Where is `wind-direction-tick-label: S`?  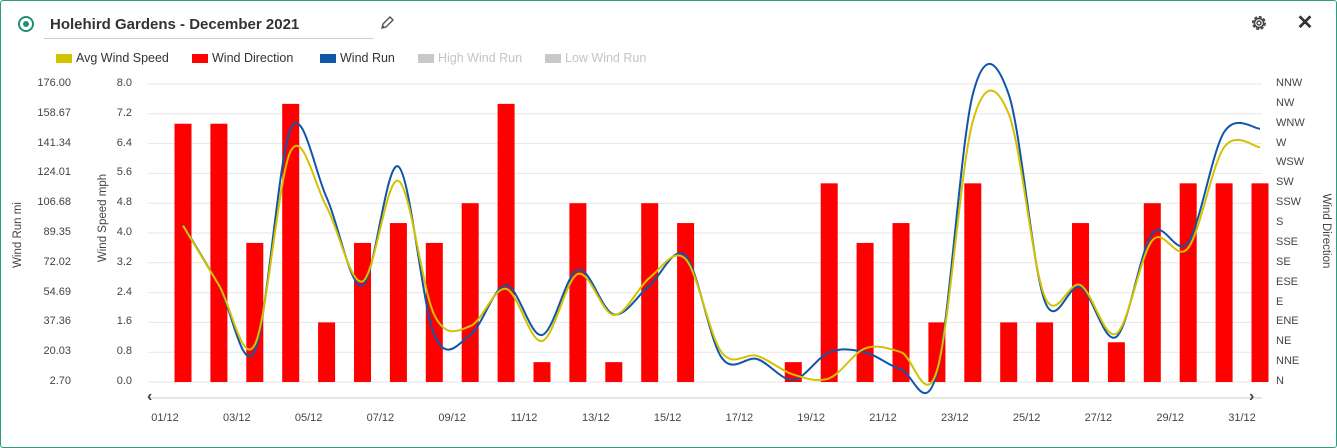
wind-direction-tick-label: S is located at coordinates (1280, 222).